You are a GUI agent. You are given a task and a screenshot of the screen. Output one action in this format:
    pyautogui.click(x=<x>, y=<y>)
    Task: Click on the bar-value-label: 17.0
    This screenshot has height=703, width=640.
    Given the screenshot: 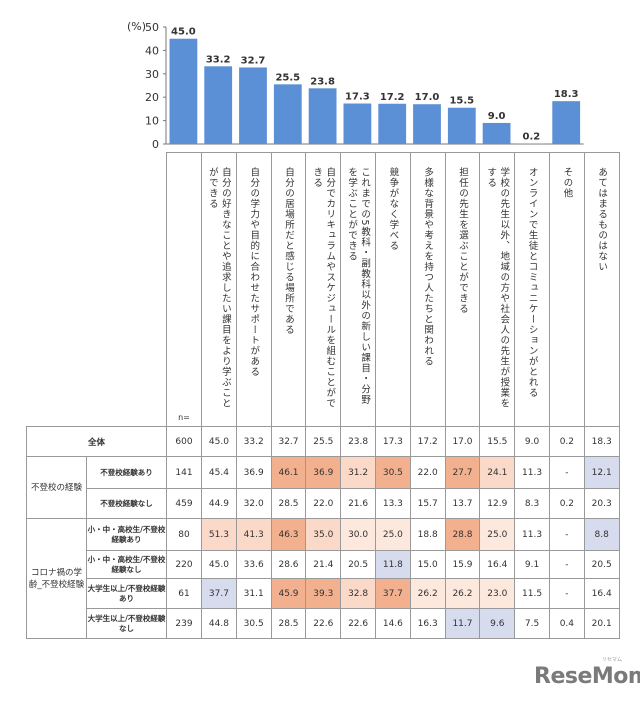 What is the action you would take?
    pyautogui.click(x=427, y=97)
    